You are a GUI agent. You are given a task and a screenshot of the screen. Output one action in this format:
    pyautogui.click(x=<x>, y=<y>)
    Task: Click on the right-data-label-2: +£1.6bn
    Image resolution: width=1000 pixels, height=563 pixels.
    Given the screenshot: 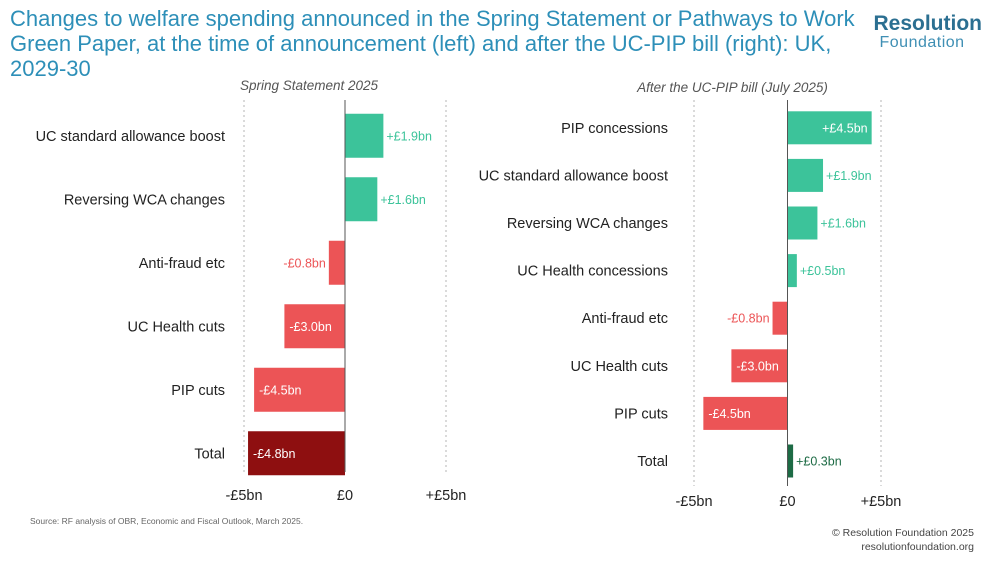 What is the action you would take?
    pyautogui.click(x=843, y=224)
    